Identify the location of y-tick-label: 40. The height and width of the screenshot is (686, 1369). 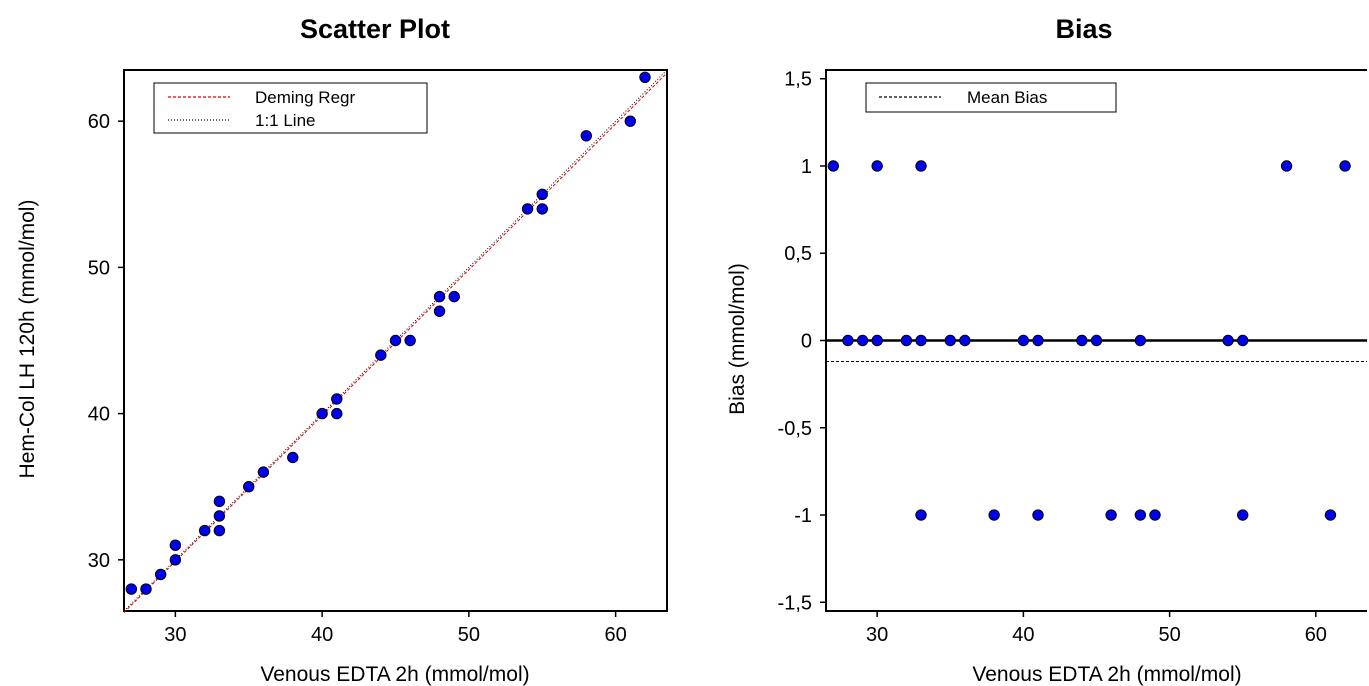
(99, 415).